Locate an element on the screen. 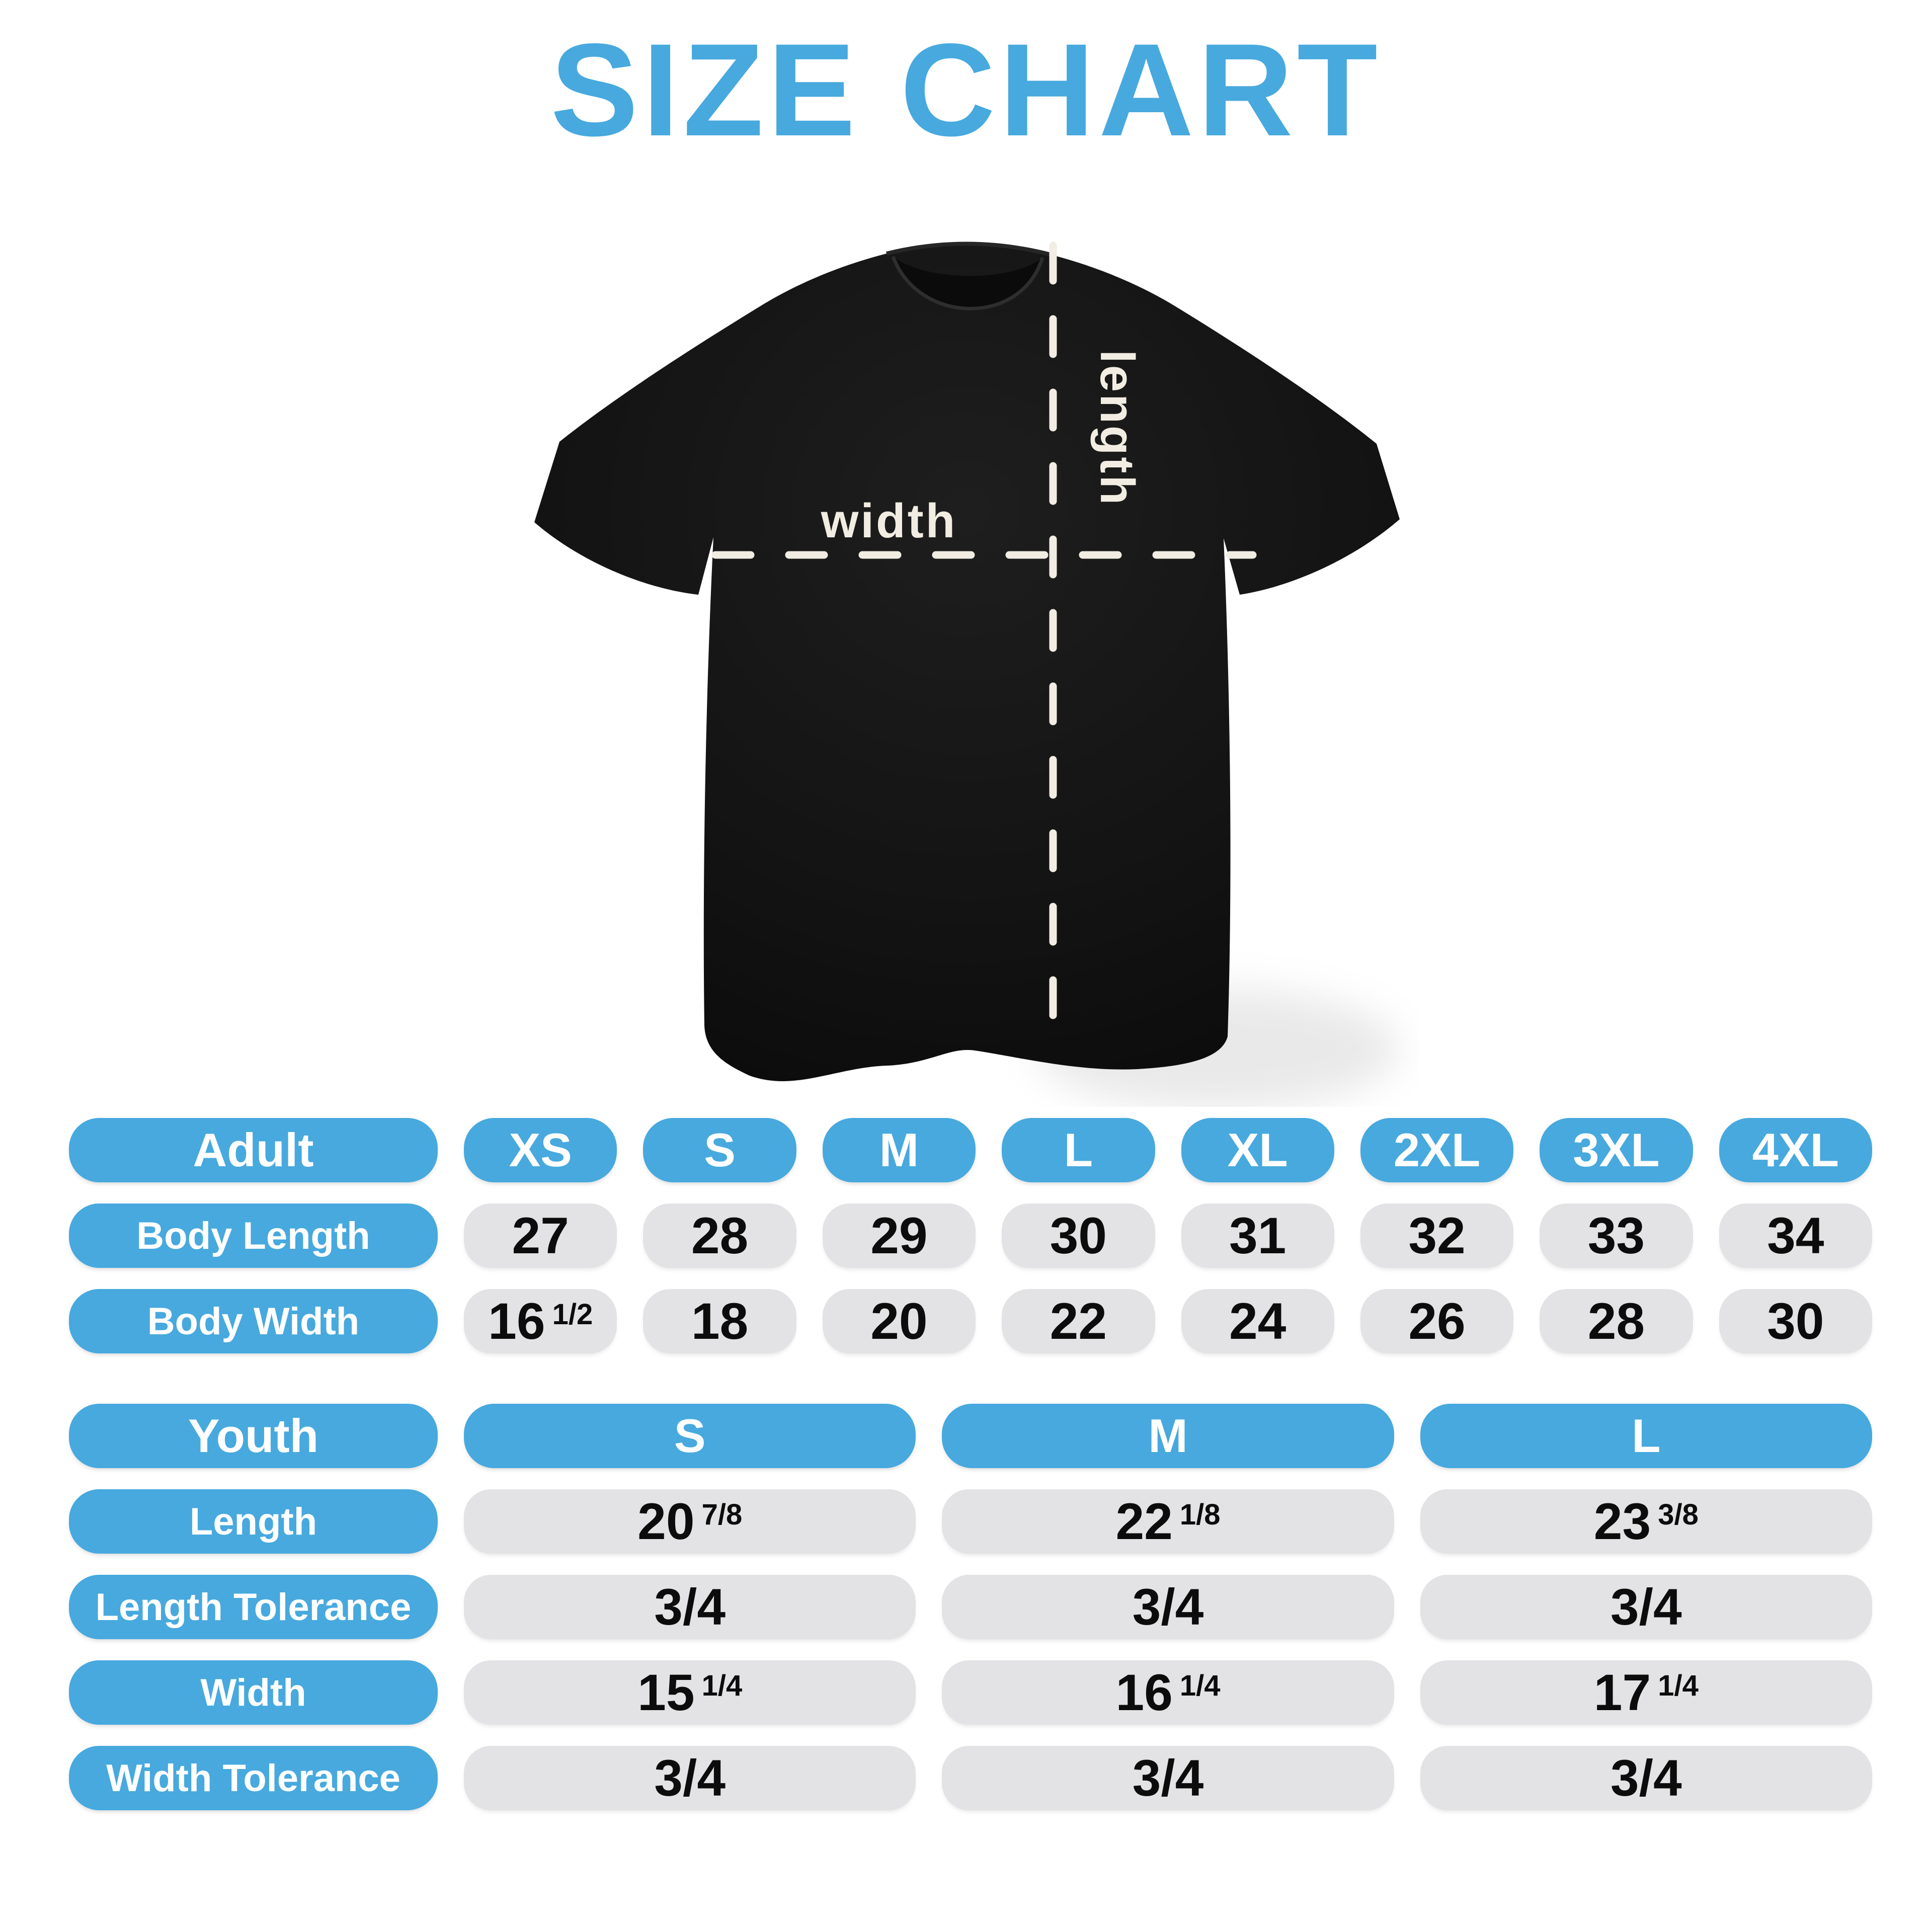  value-cell: 16 1/4 is located at coordinates (1168, 1693).